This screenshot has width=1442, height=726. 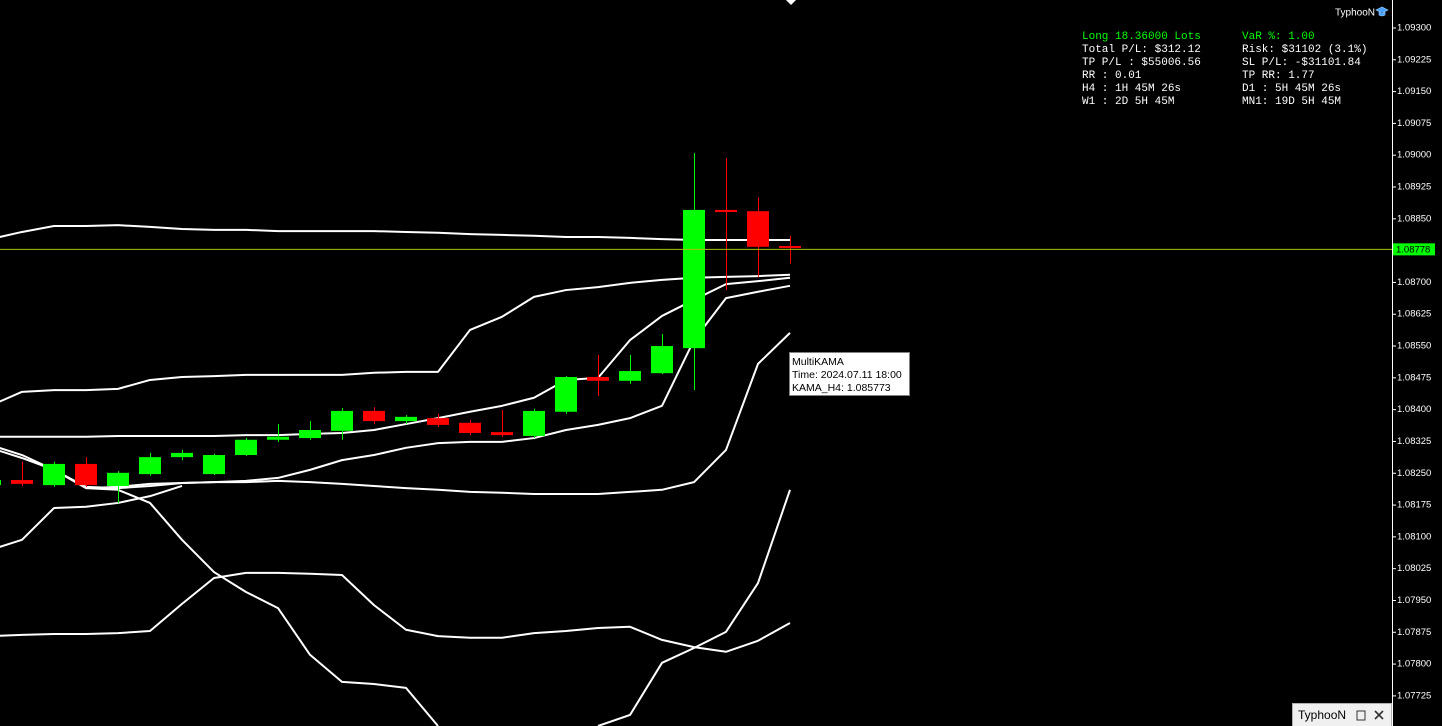 I want to click on panel-text: H4 : 1H 45M 26s, so click(x=1131, y=89).